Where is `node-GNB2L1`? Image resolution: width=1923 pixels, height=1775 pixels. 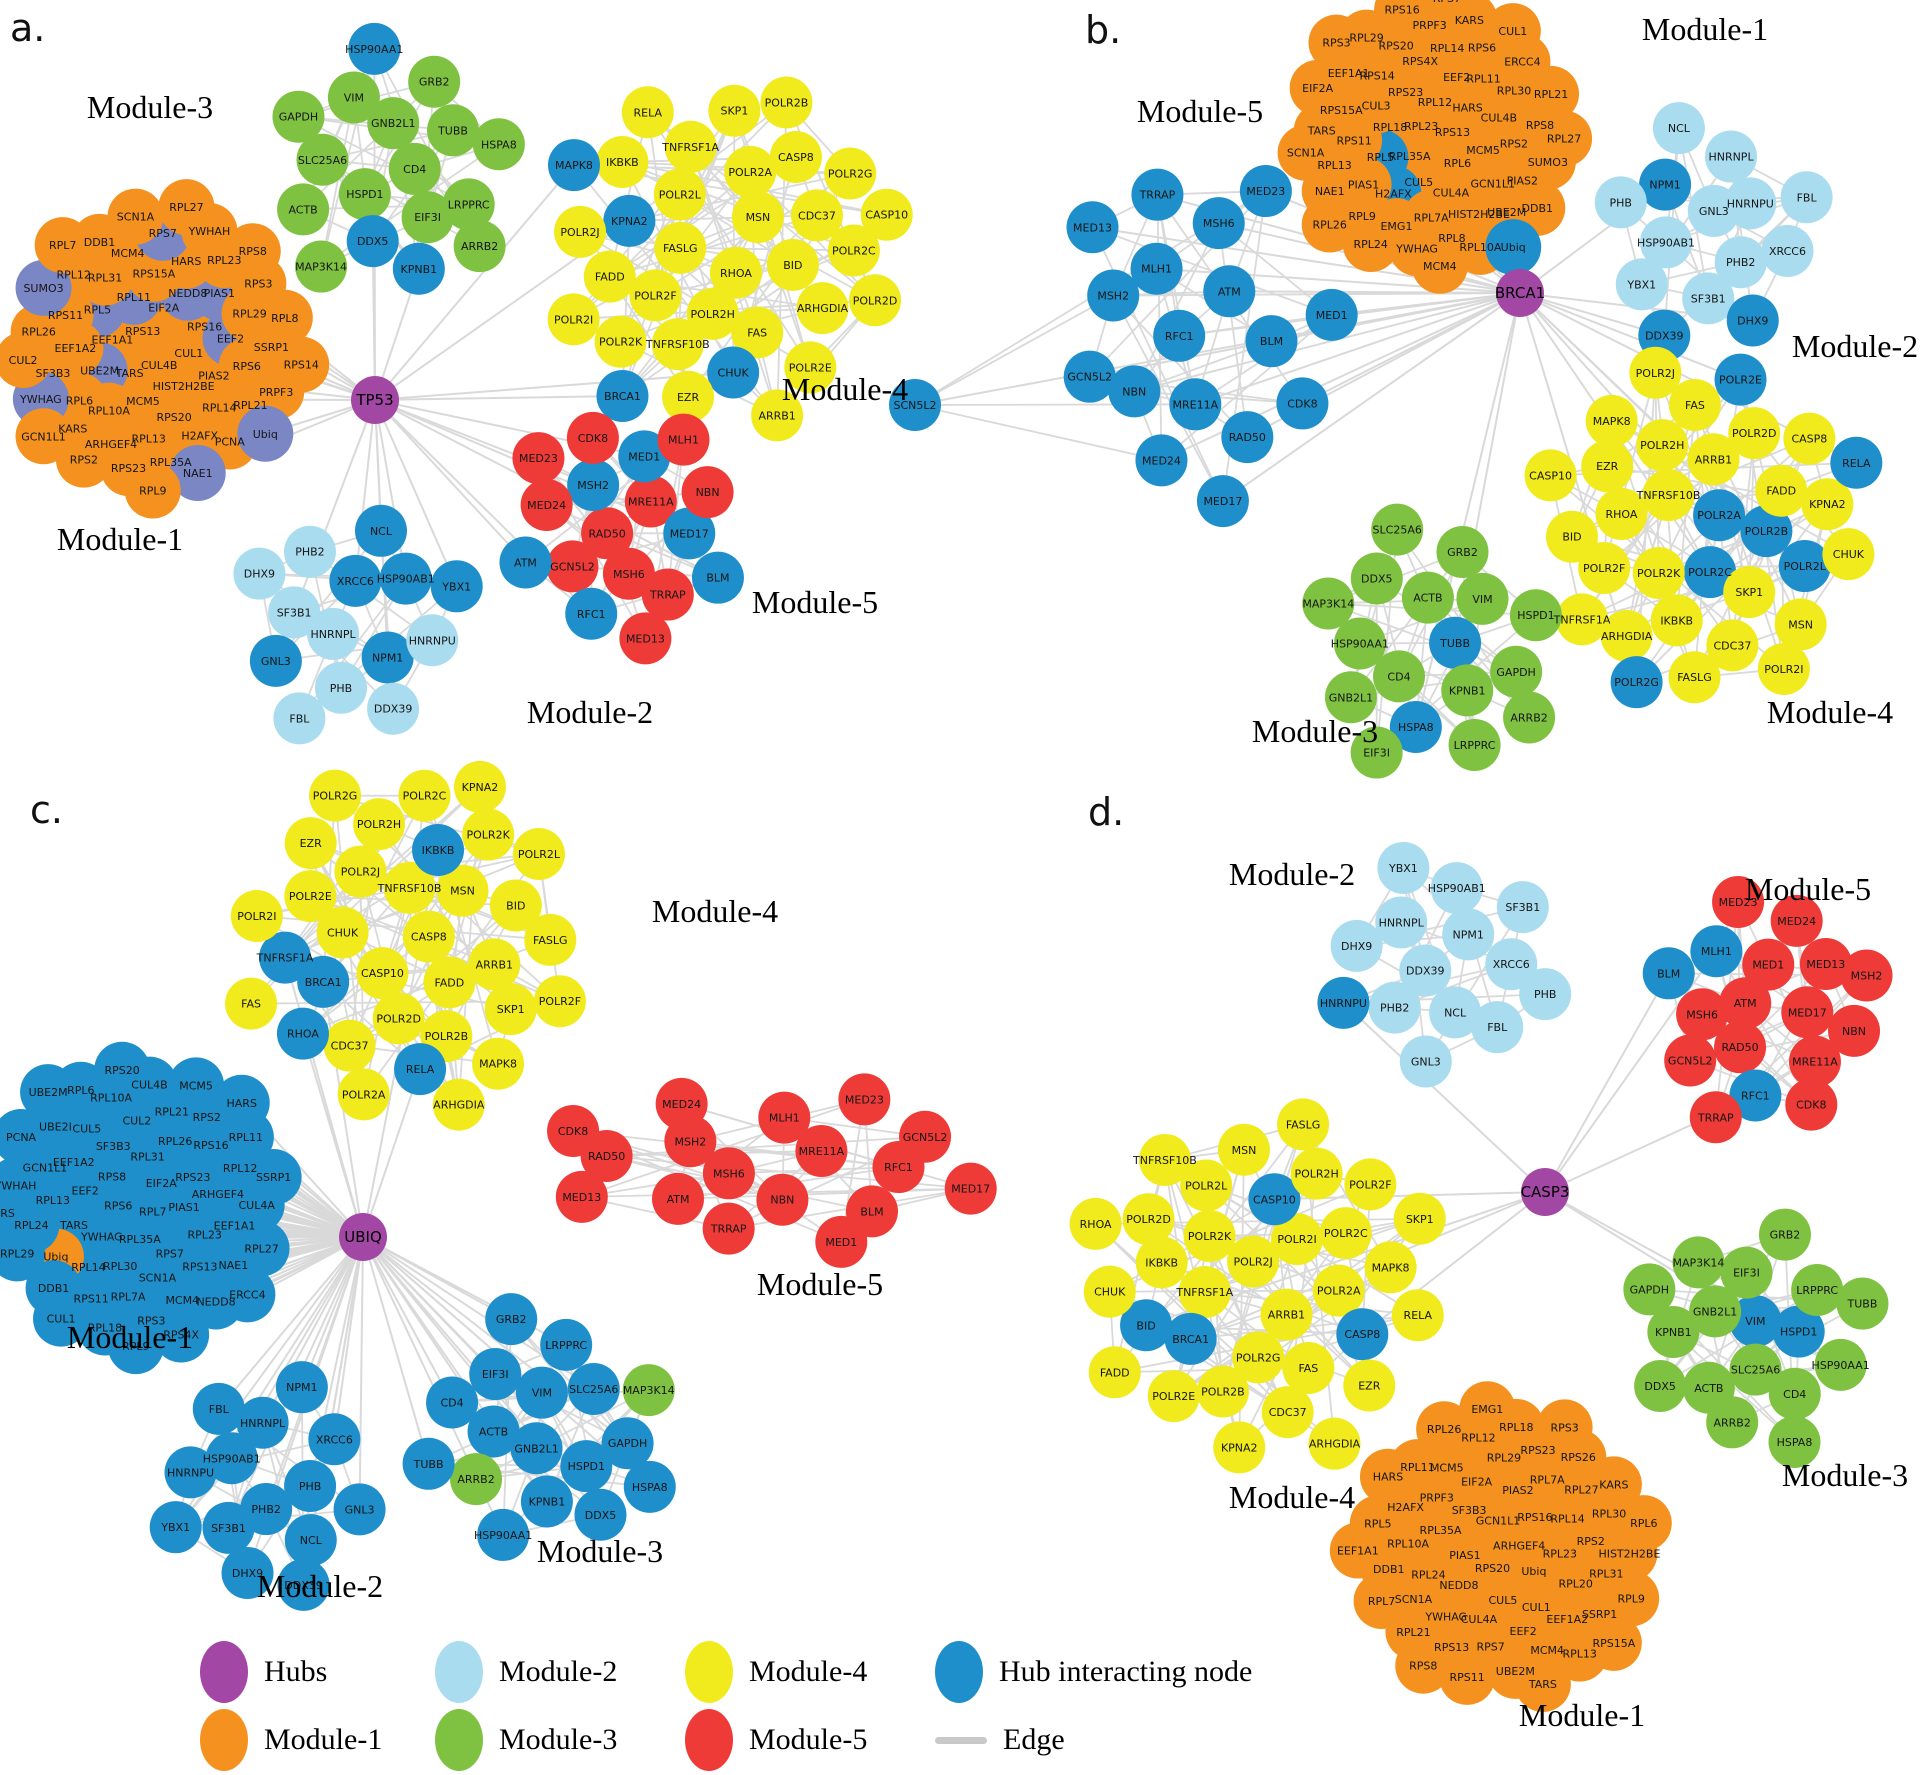 node-GNB2L1 is located at coordinates (536, 1448).